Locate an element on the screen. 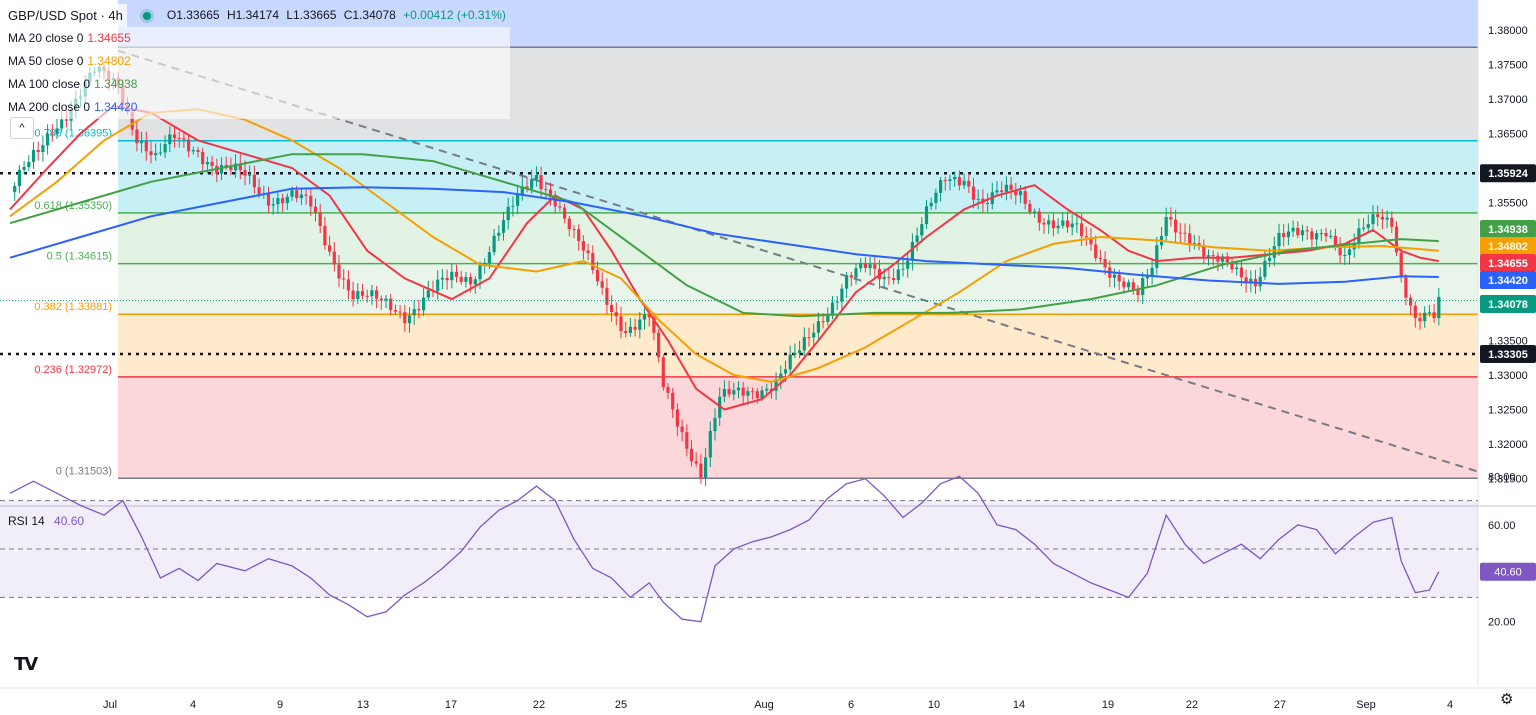 The height and width of the screenshot is (715, 1536). time-tick-label: 9 is located at coordinates (280, 705).